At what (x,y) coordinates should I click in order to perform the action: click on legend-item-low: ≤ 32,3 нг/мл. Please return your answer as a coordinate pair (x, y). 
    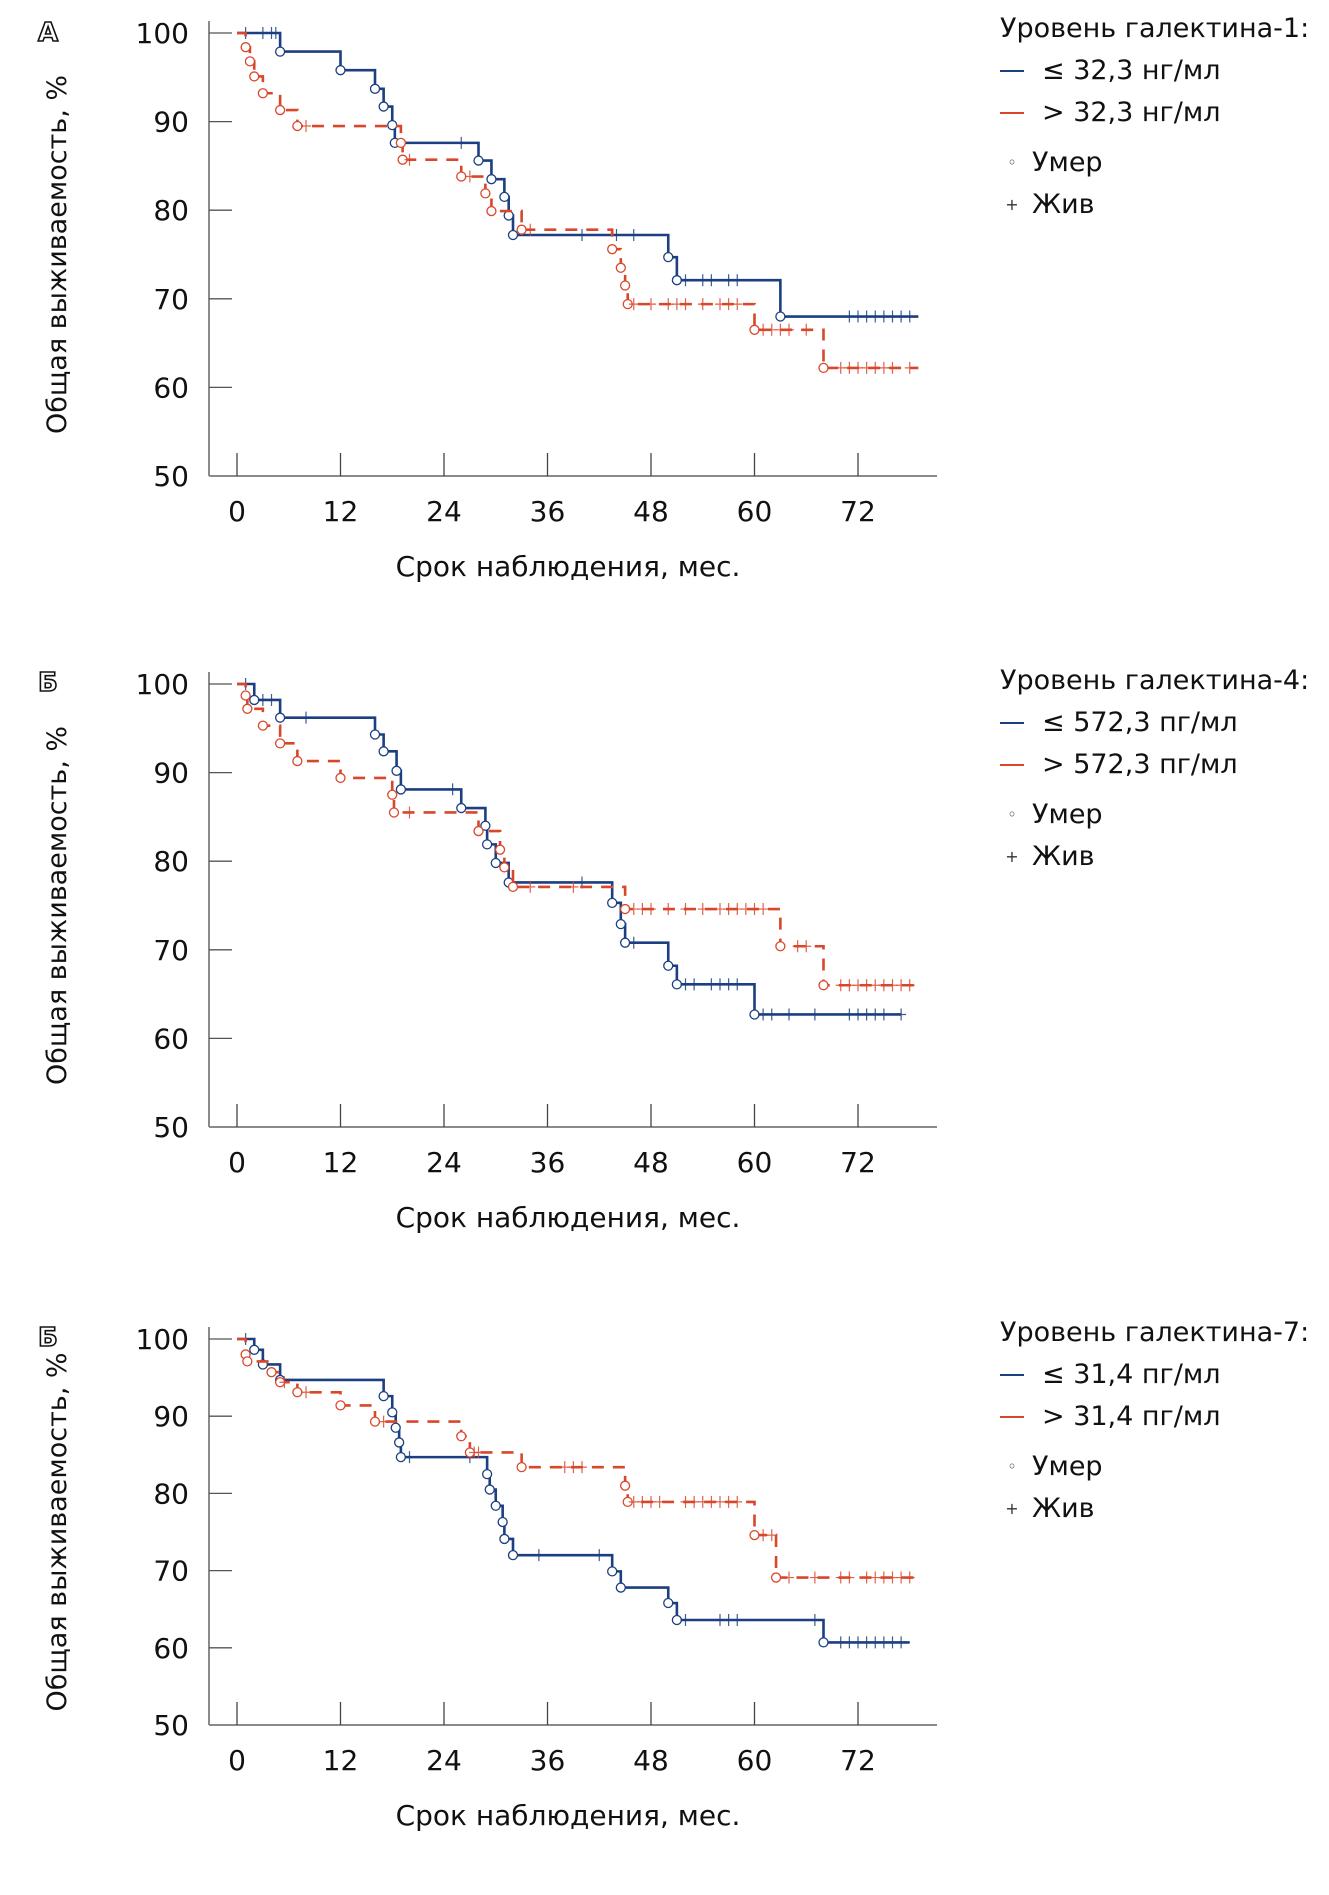
    Looking at the image, I should click on (1154, 71).